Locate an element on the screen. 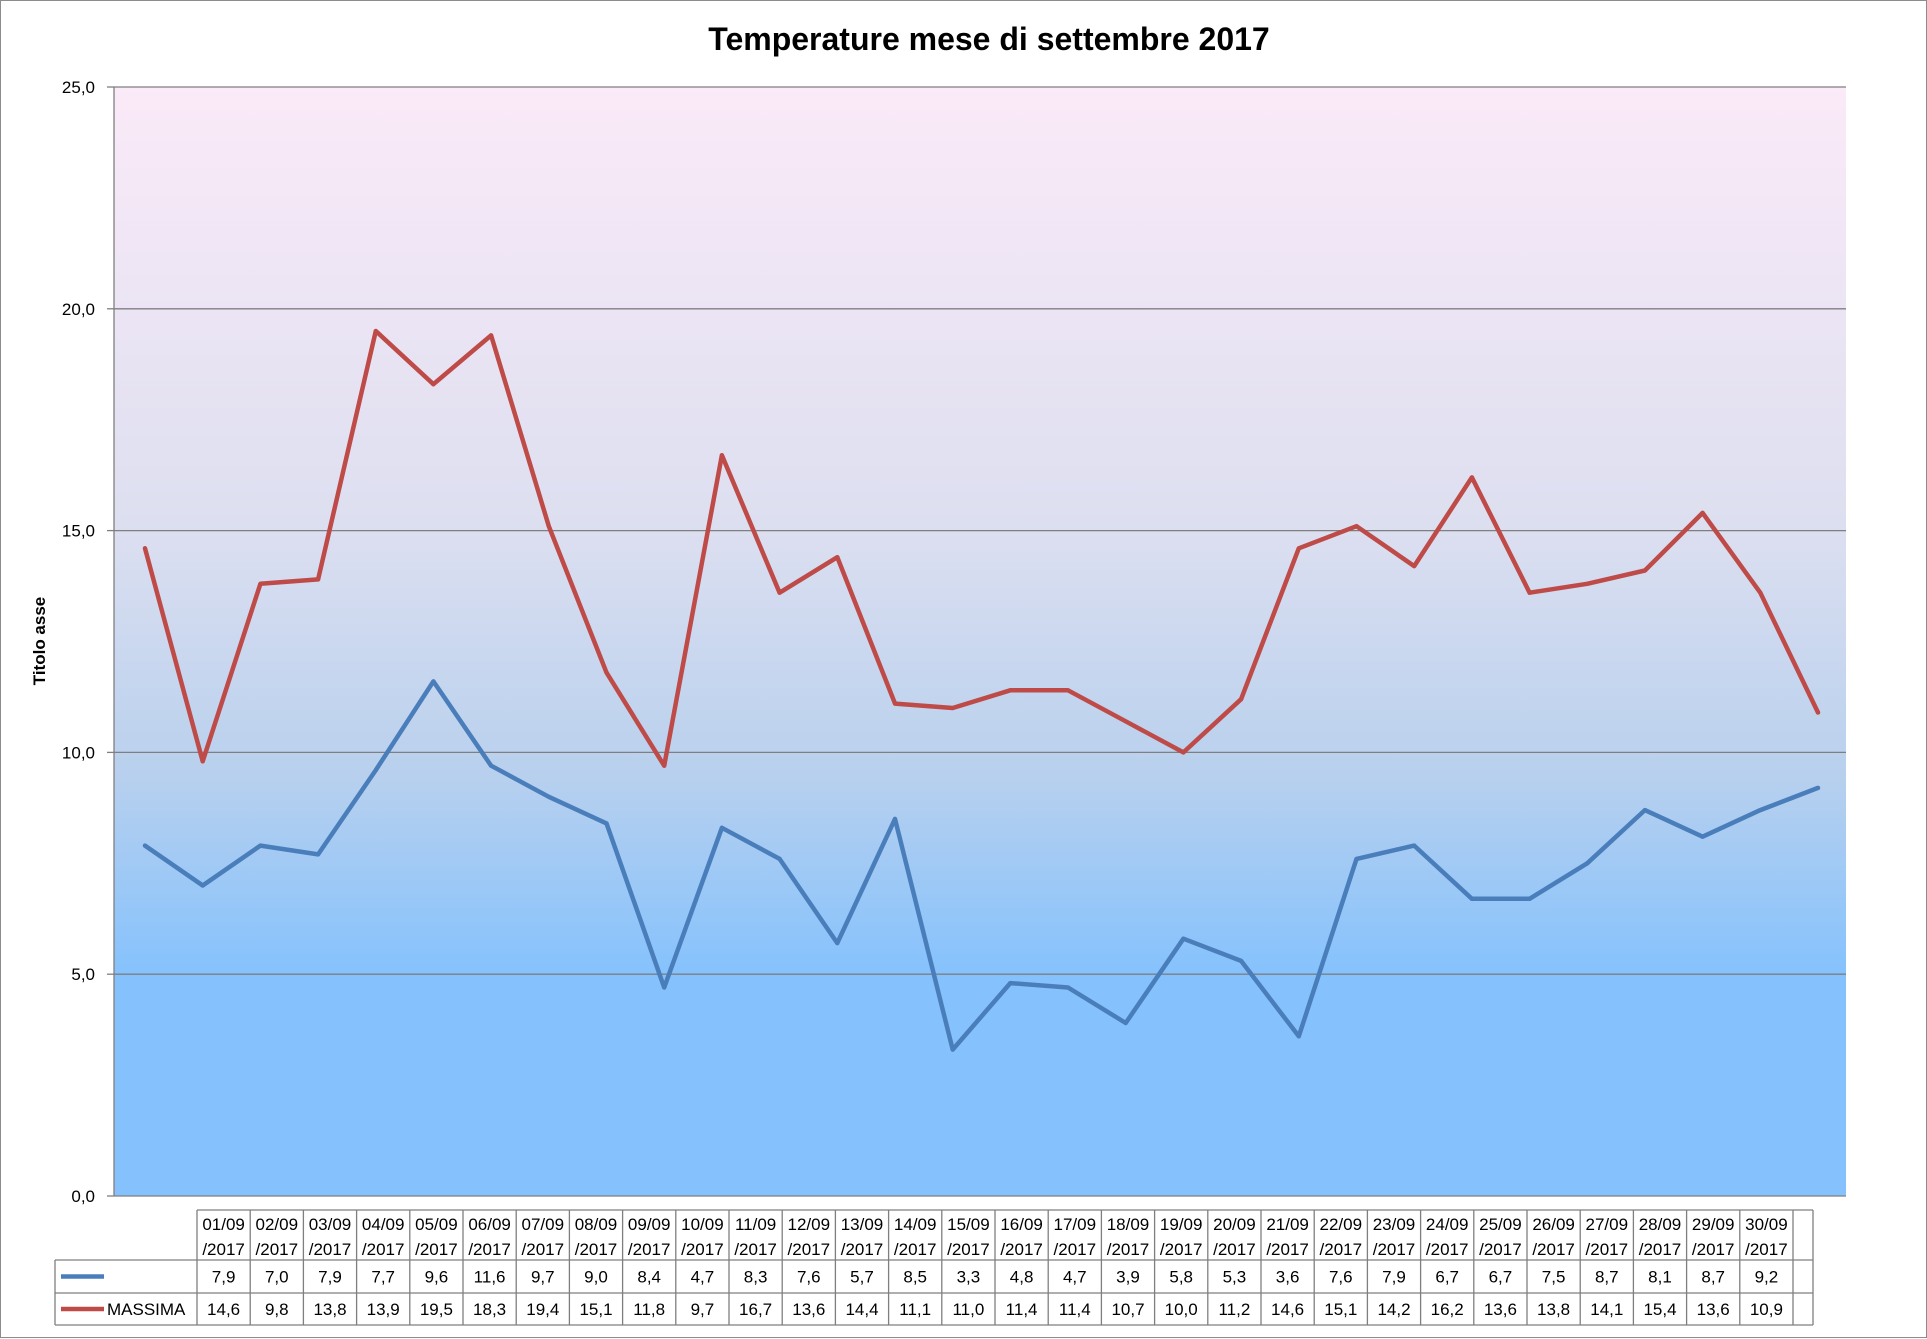 This screenshot has height=1339, width=1927. table-cell-value: 18,3 is located at coordinates (489, 1309).